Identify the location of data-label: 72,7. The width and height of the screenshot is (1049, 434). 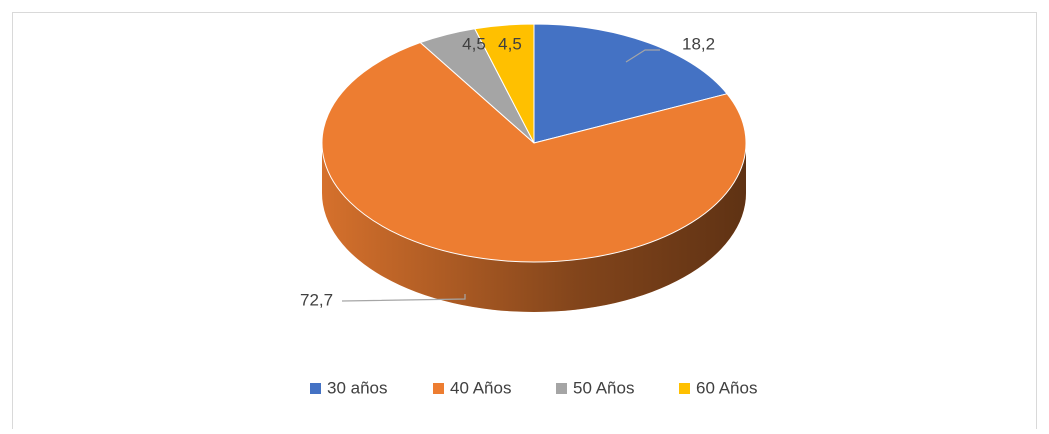
(316, 299).